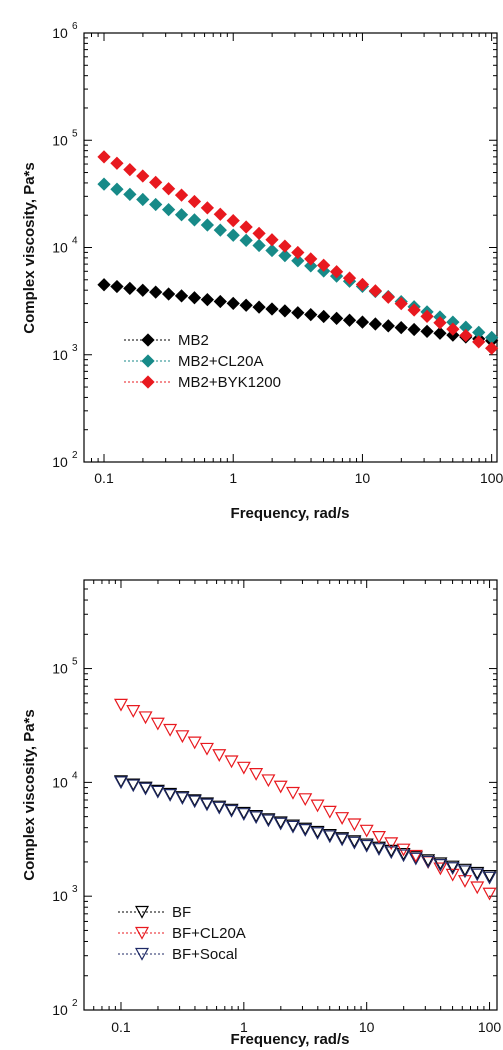 The height and width of the screenshot is (1050, 503). I want to click on legend: BF BF+CL20A BF+Socal, so click(182, 933).